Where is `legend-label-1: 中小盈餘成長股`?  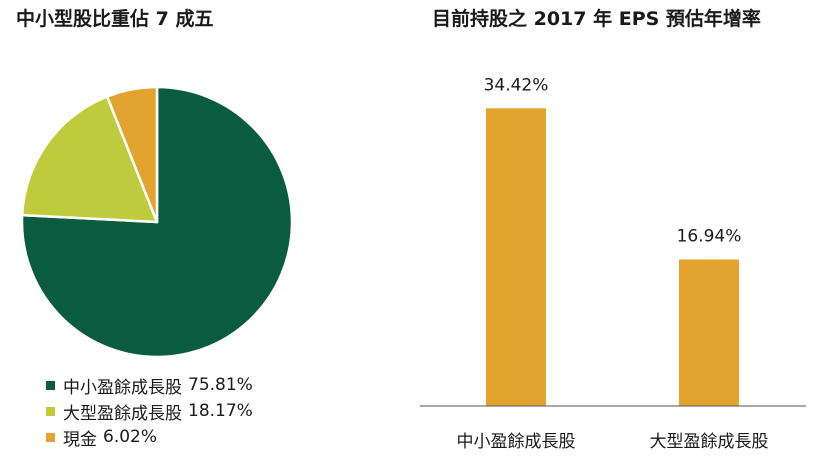
legend-label-1: 中小盈餘成長股 is located at coordinates (122, 387).